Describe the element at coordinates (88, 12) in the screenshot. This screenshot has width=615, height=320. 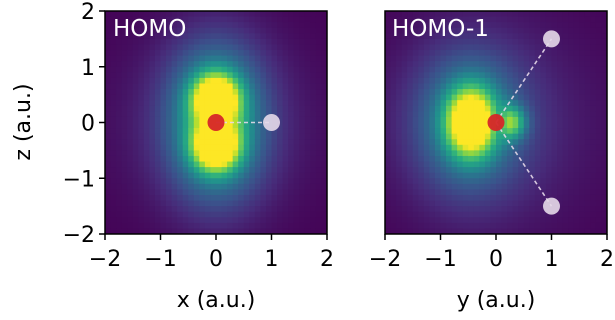
I see `y-tick-label: 2` at that location.